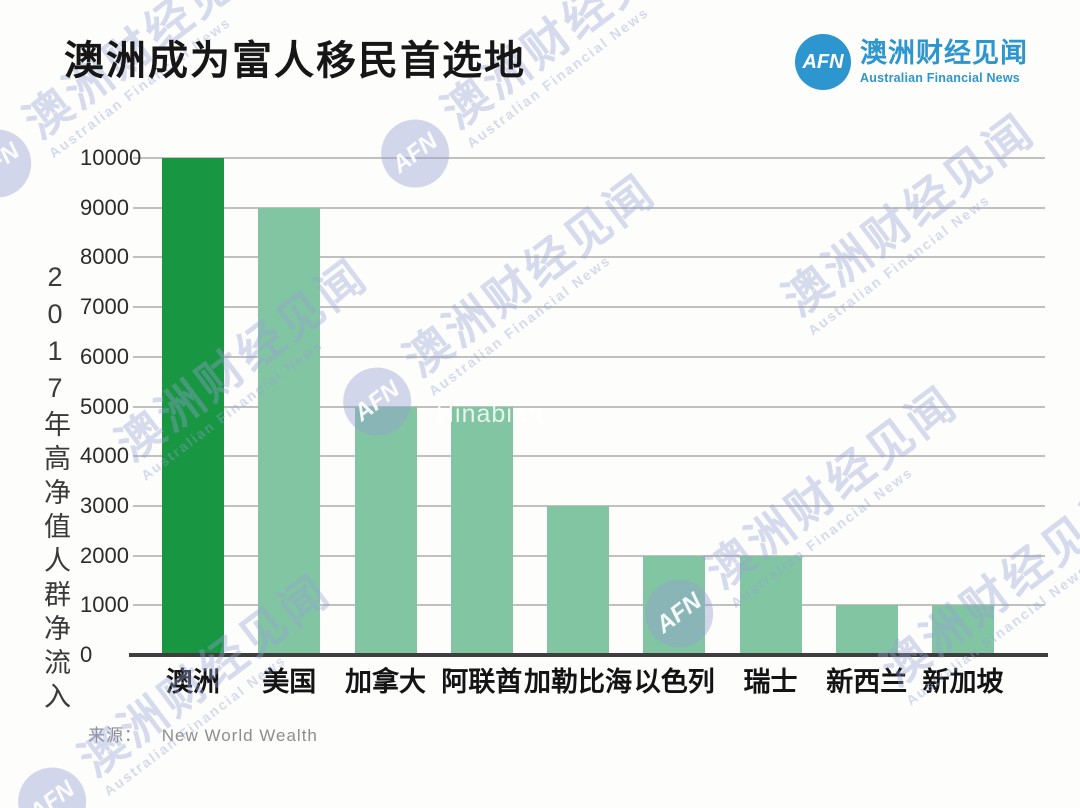 This screenshot has height=808, width=1080. Describe the element at coordinates (866, 630) in the screenshot. I see `bar-新西兰` at that location.